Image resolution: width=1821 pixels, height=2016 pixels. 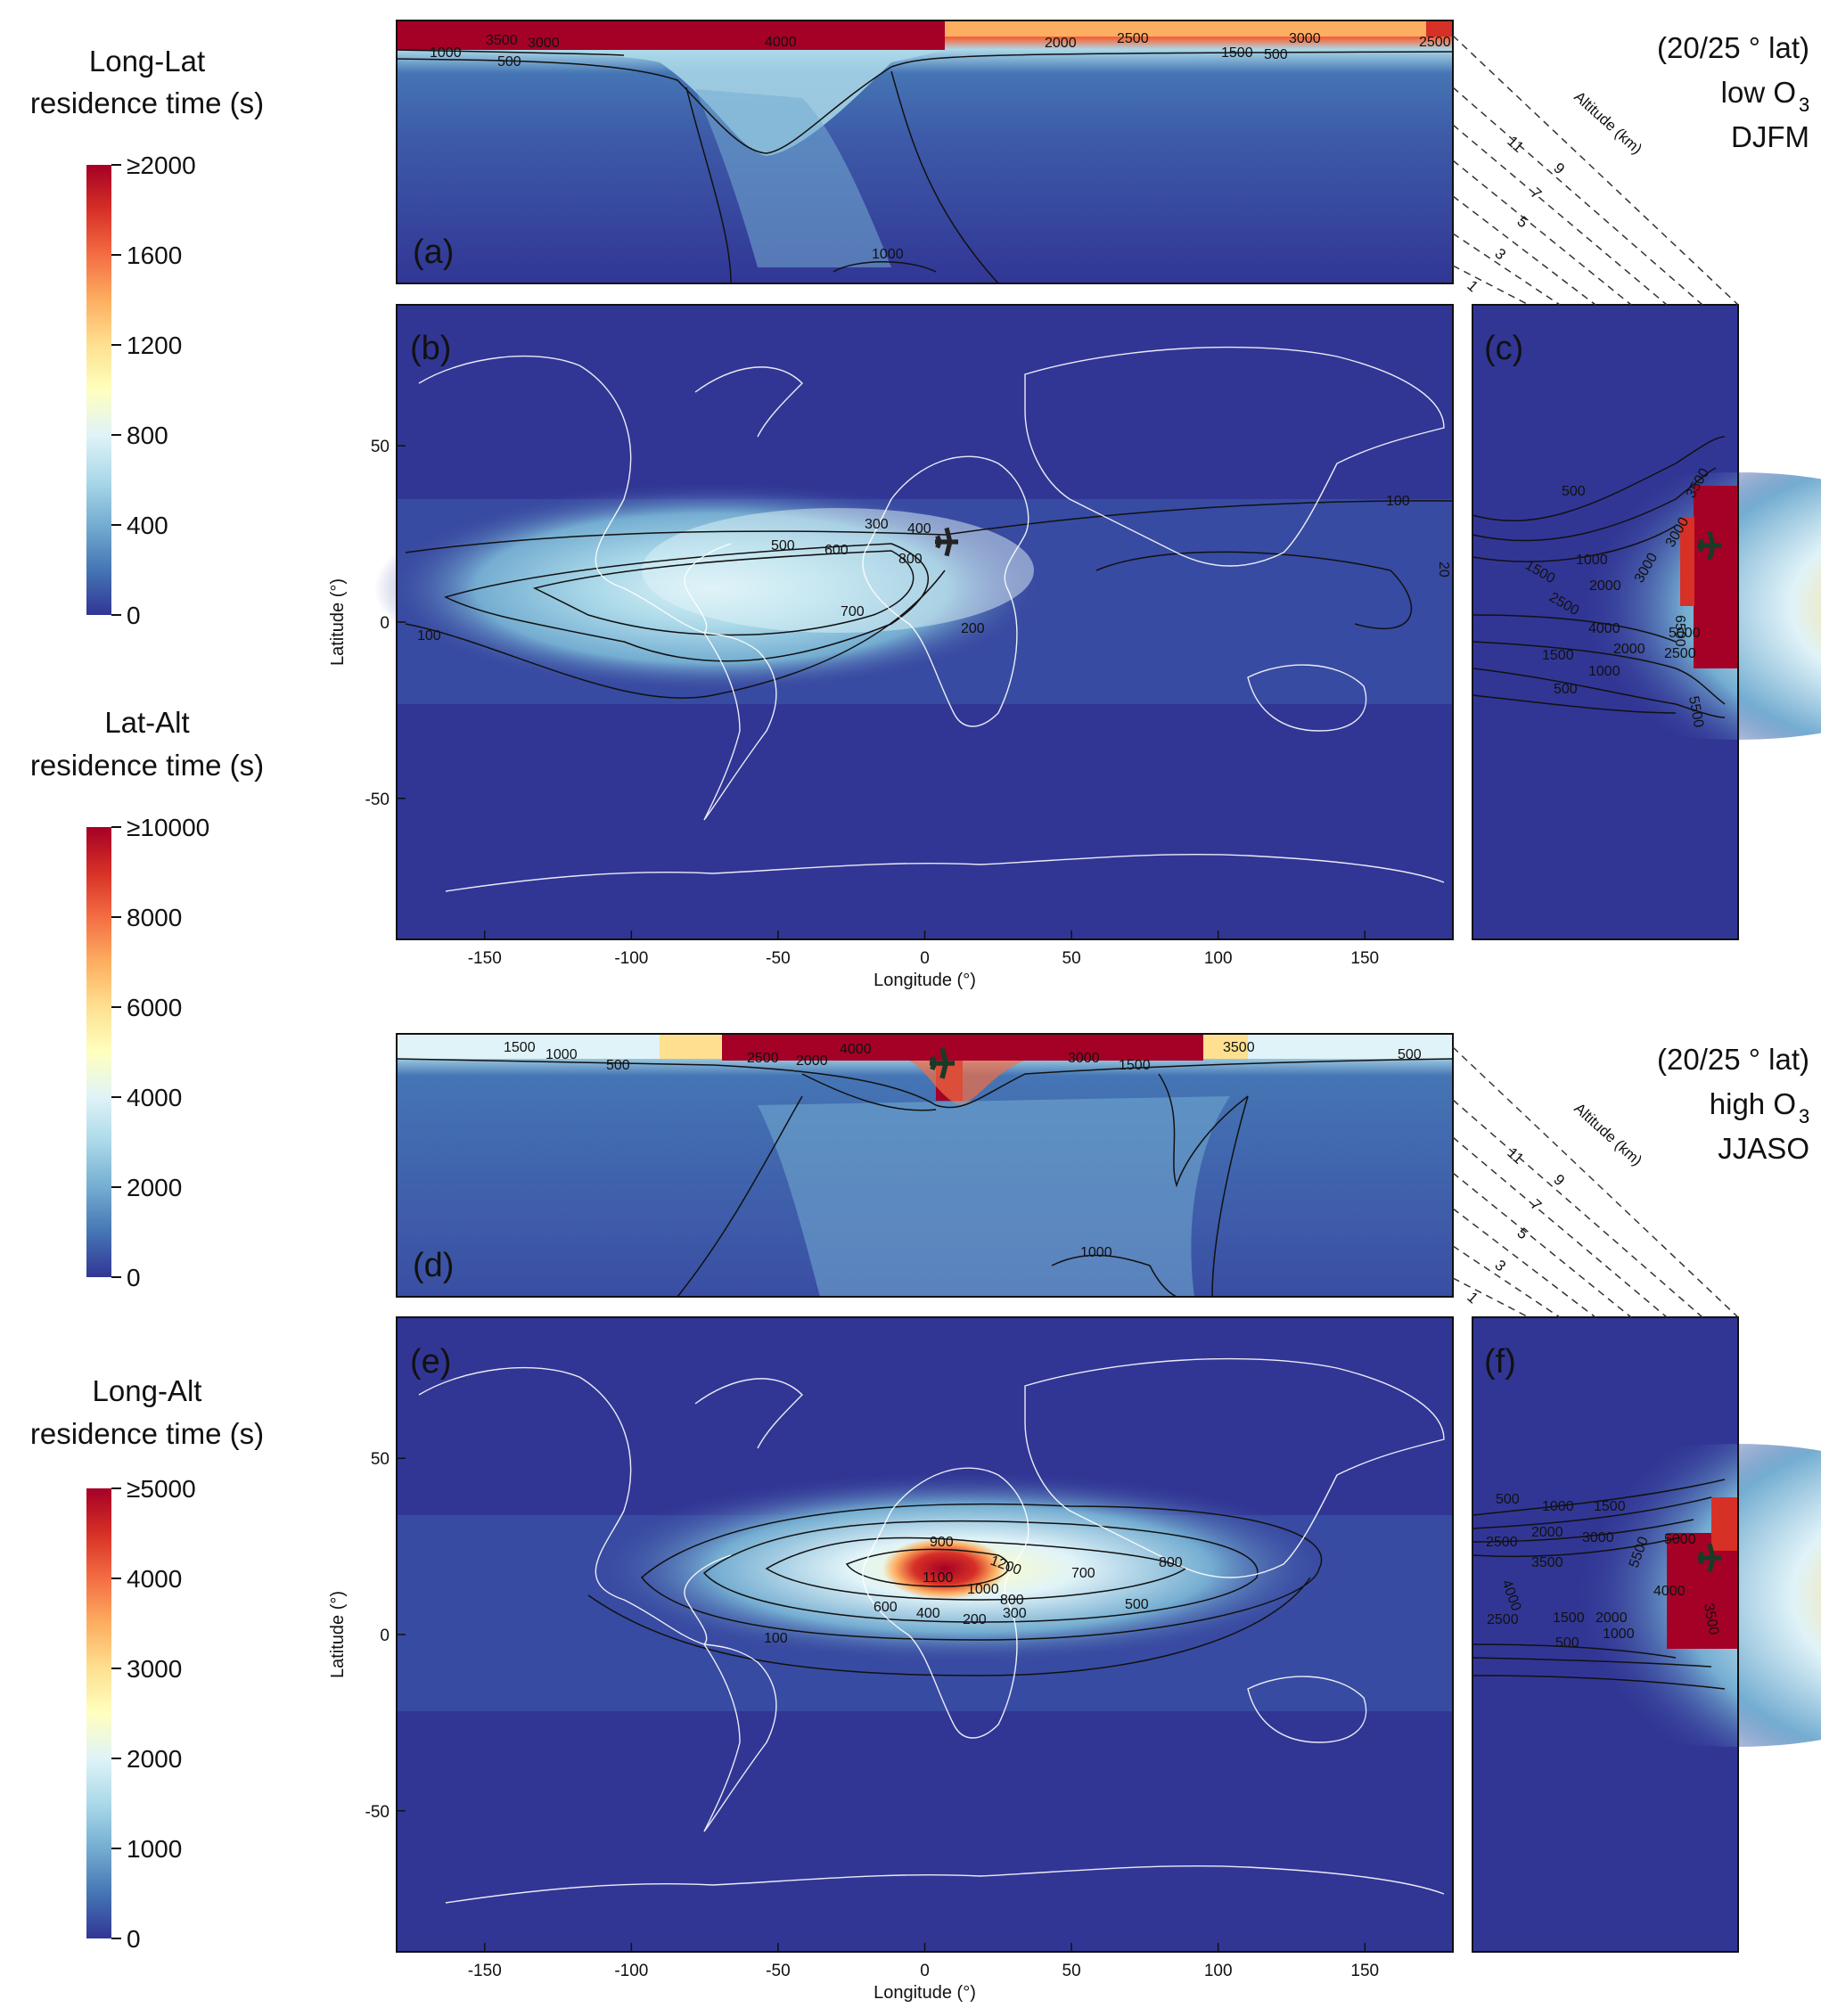 What do you see at coordinates (942, 1542) in the screenshot?
I see `contour-label: 900` at bounding box center [942, 1542].